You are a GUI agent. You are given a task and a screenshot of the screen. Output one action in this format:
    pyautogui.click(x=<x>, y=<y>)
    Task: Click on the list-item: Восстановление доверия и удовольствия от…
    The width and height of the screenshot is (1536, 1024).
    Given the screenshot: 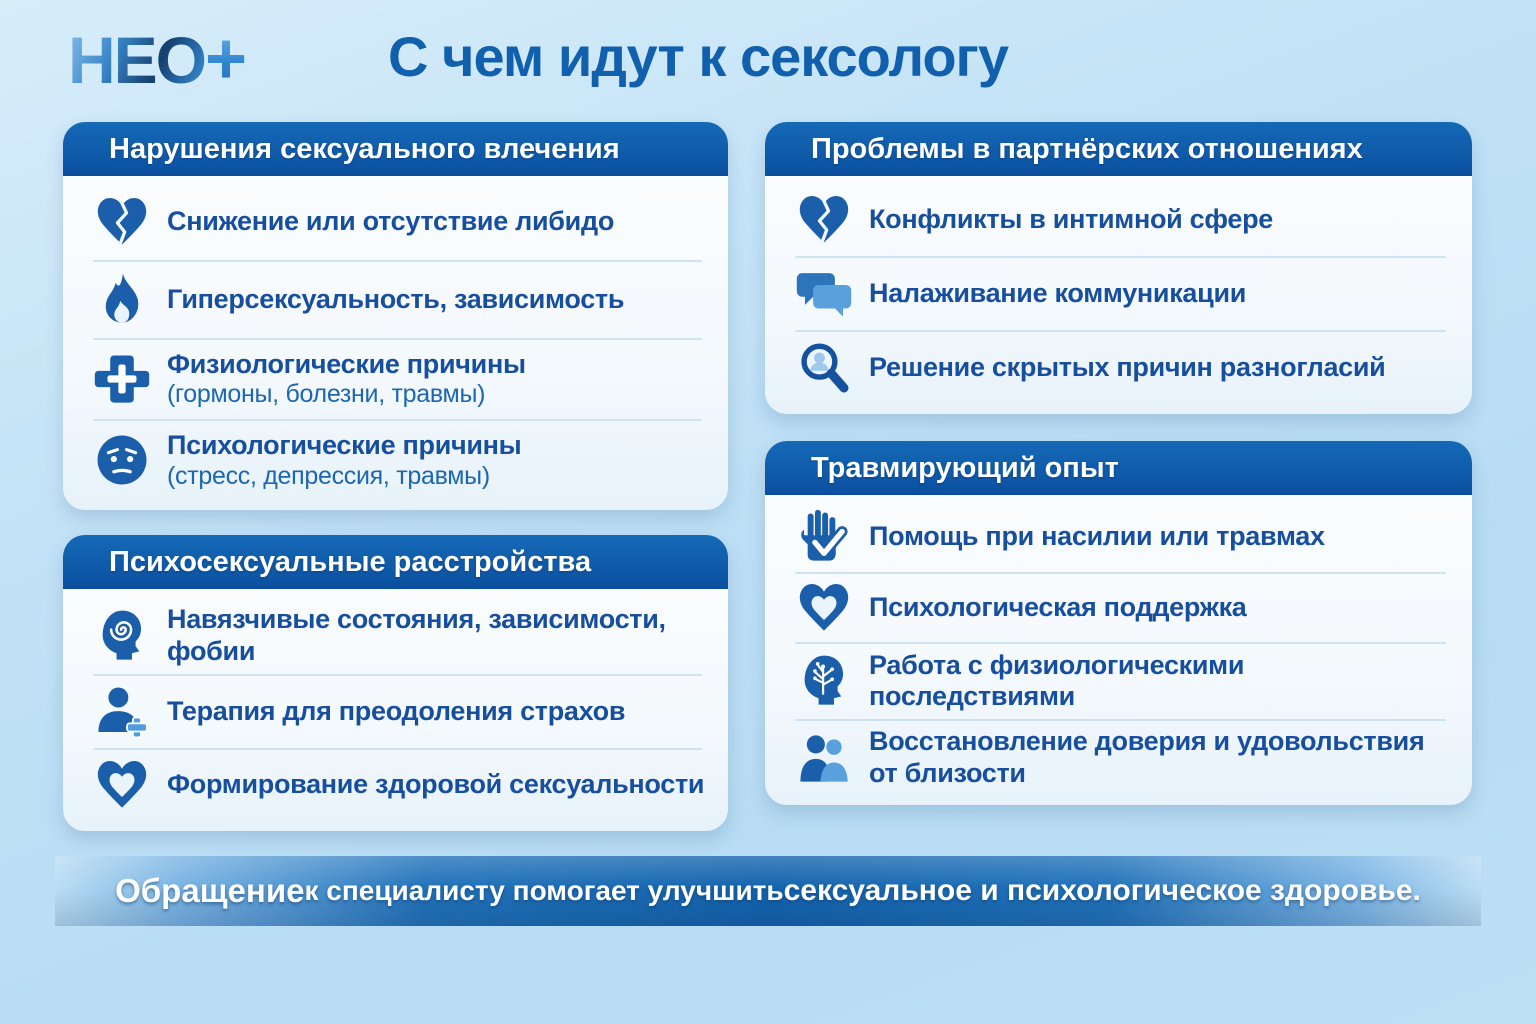 What is the action you would take?
    pyautogui.click(x=1123, y=758)
    